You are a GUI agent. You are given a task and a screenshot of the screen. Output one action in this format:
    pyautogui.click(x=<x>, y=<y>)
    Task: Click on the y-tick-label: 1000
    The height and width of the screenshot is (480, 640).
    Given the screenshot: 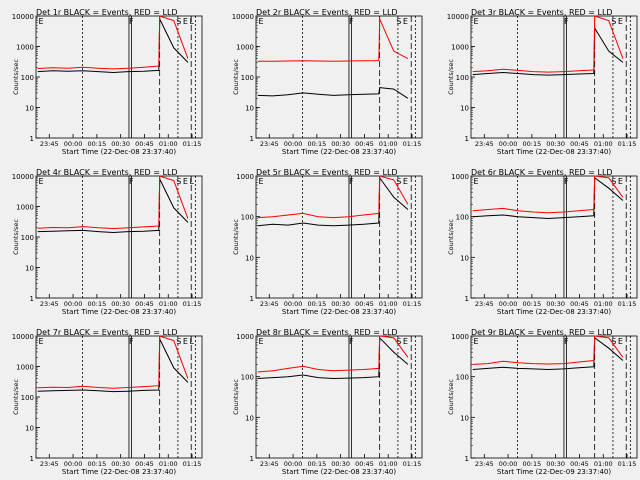 What is the action you would take?
    pyautogui.click(x=460, y=177)
    